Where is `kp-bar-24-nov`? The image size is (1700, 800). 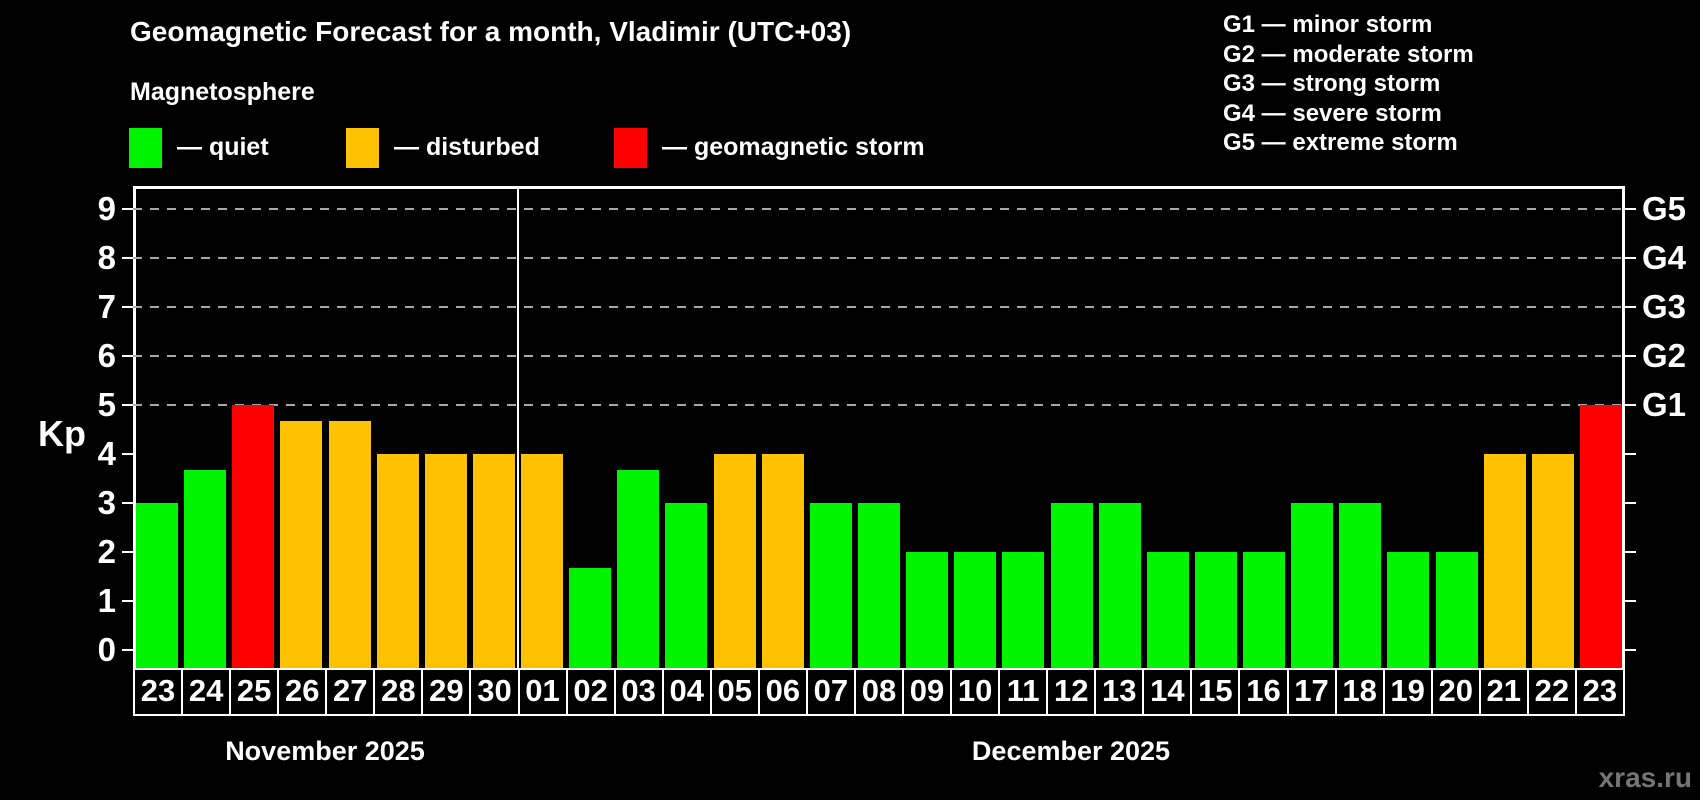
kp-bar-24-nov is located at coordinates (205, 569).